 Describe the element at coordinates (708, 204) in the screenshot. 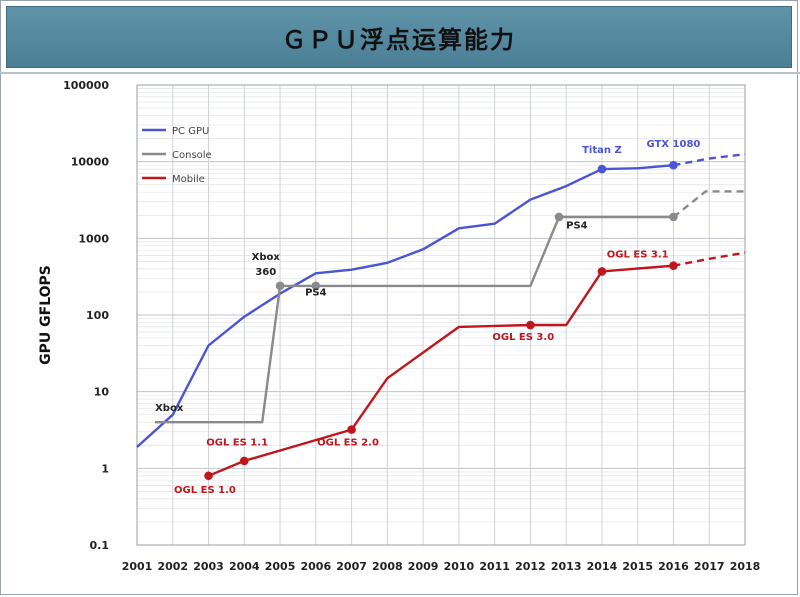

I see `series-projection-console` at that location.